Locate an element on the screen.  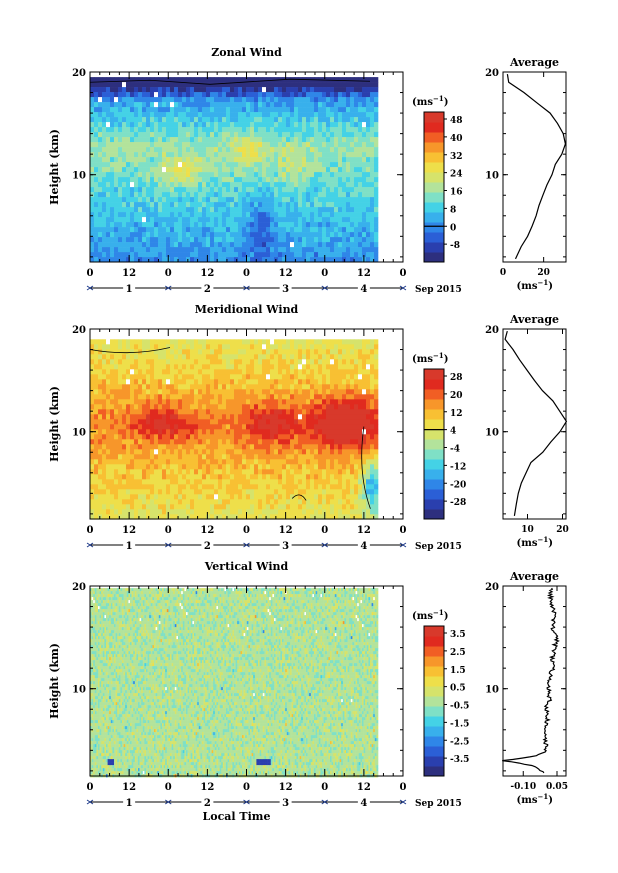
panel-title: Vertical Wind is located at coordinates (246, 566).